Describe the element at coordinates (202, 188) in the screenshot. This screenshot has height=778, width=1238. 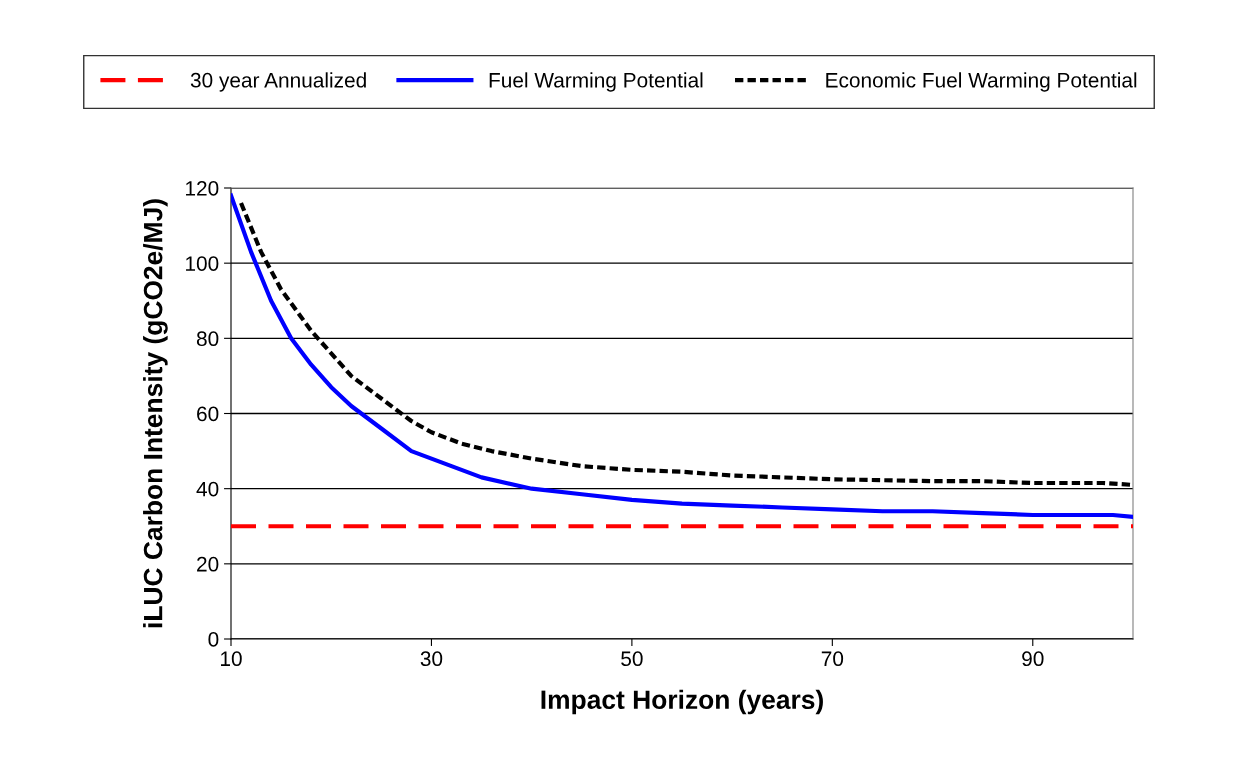
I see `y-tick-label: 120` at that location.